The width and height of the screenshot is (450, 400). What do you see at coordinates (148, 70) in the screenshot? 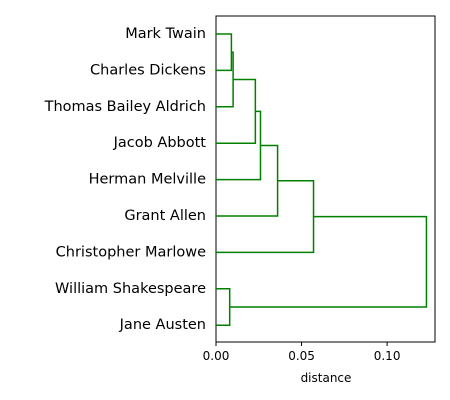
I see `leaf-label: Charles Dickens` at bounding box center [148, 70].